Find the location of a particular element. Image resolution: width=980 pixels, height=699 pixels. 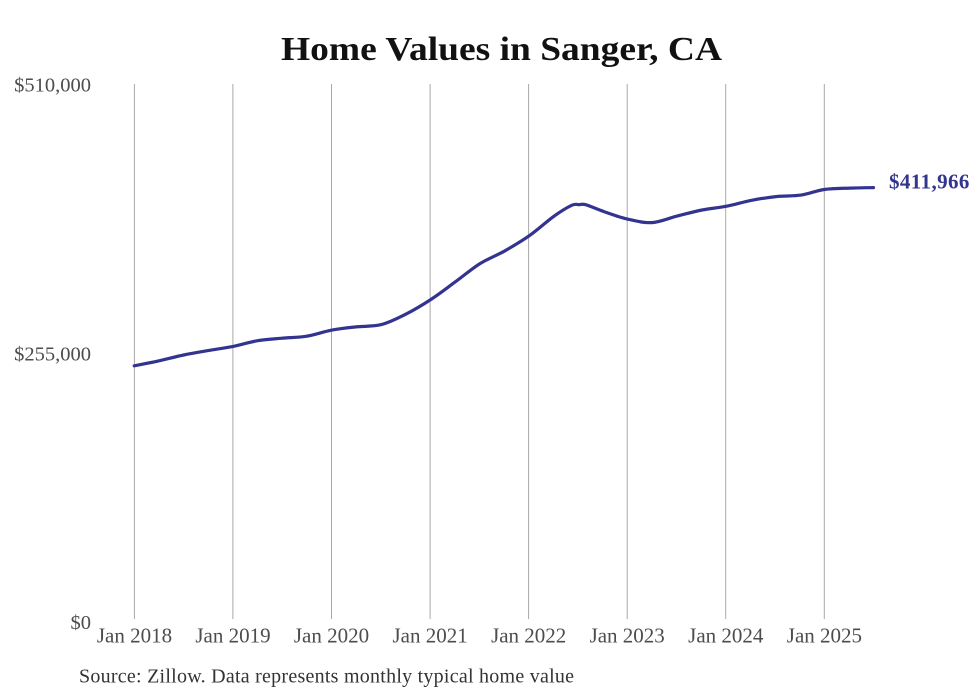

svg-text: Jan 2021 is located at coordinates (429, 636).